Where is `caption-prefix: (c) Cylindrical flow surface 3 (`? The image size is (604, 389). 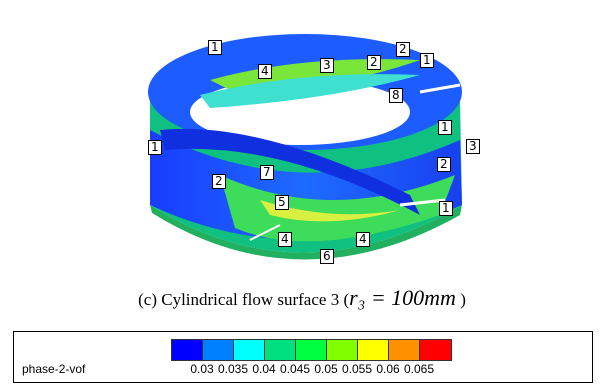 caption-prefix: (c) Cylindrical flow surface 3 ( is located at coordinates (244, 299).